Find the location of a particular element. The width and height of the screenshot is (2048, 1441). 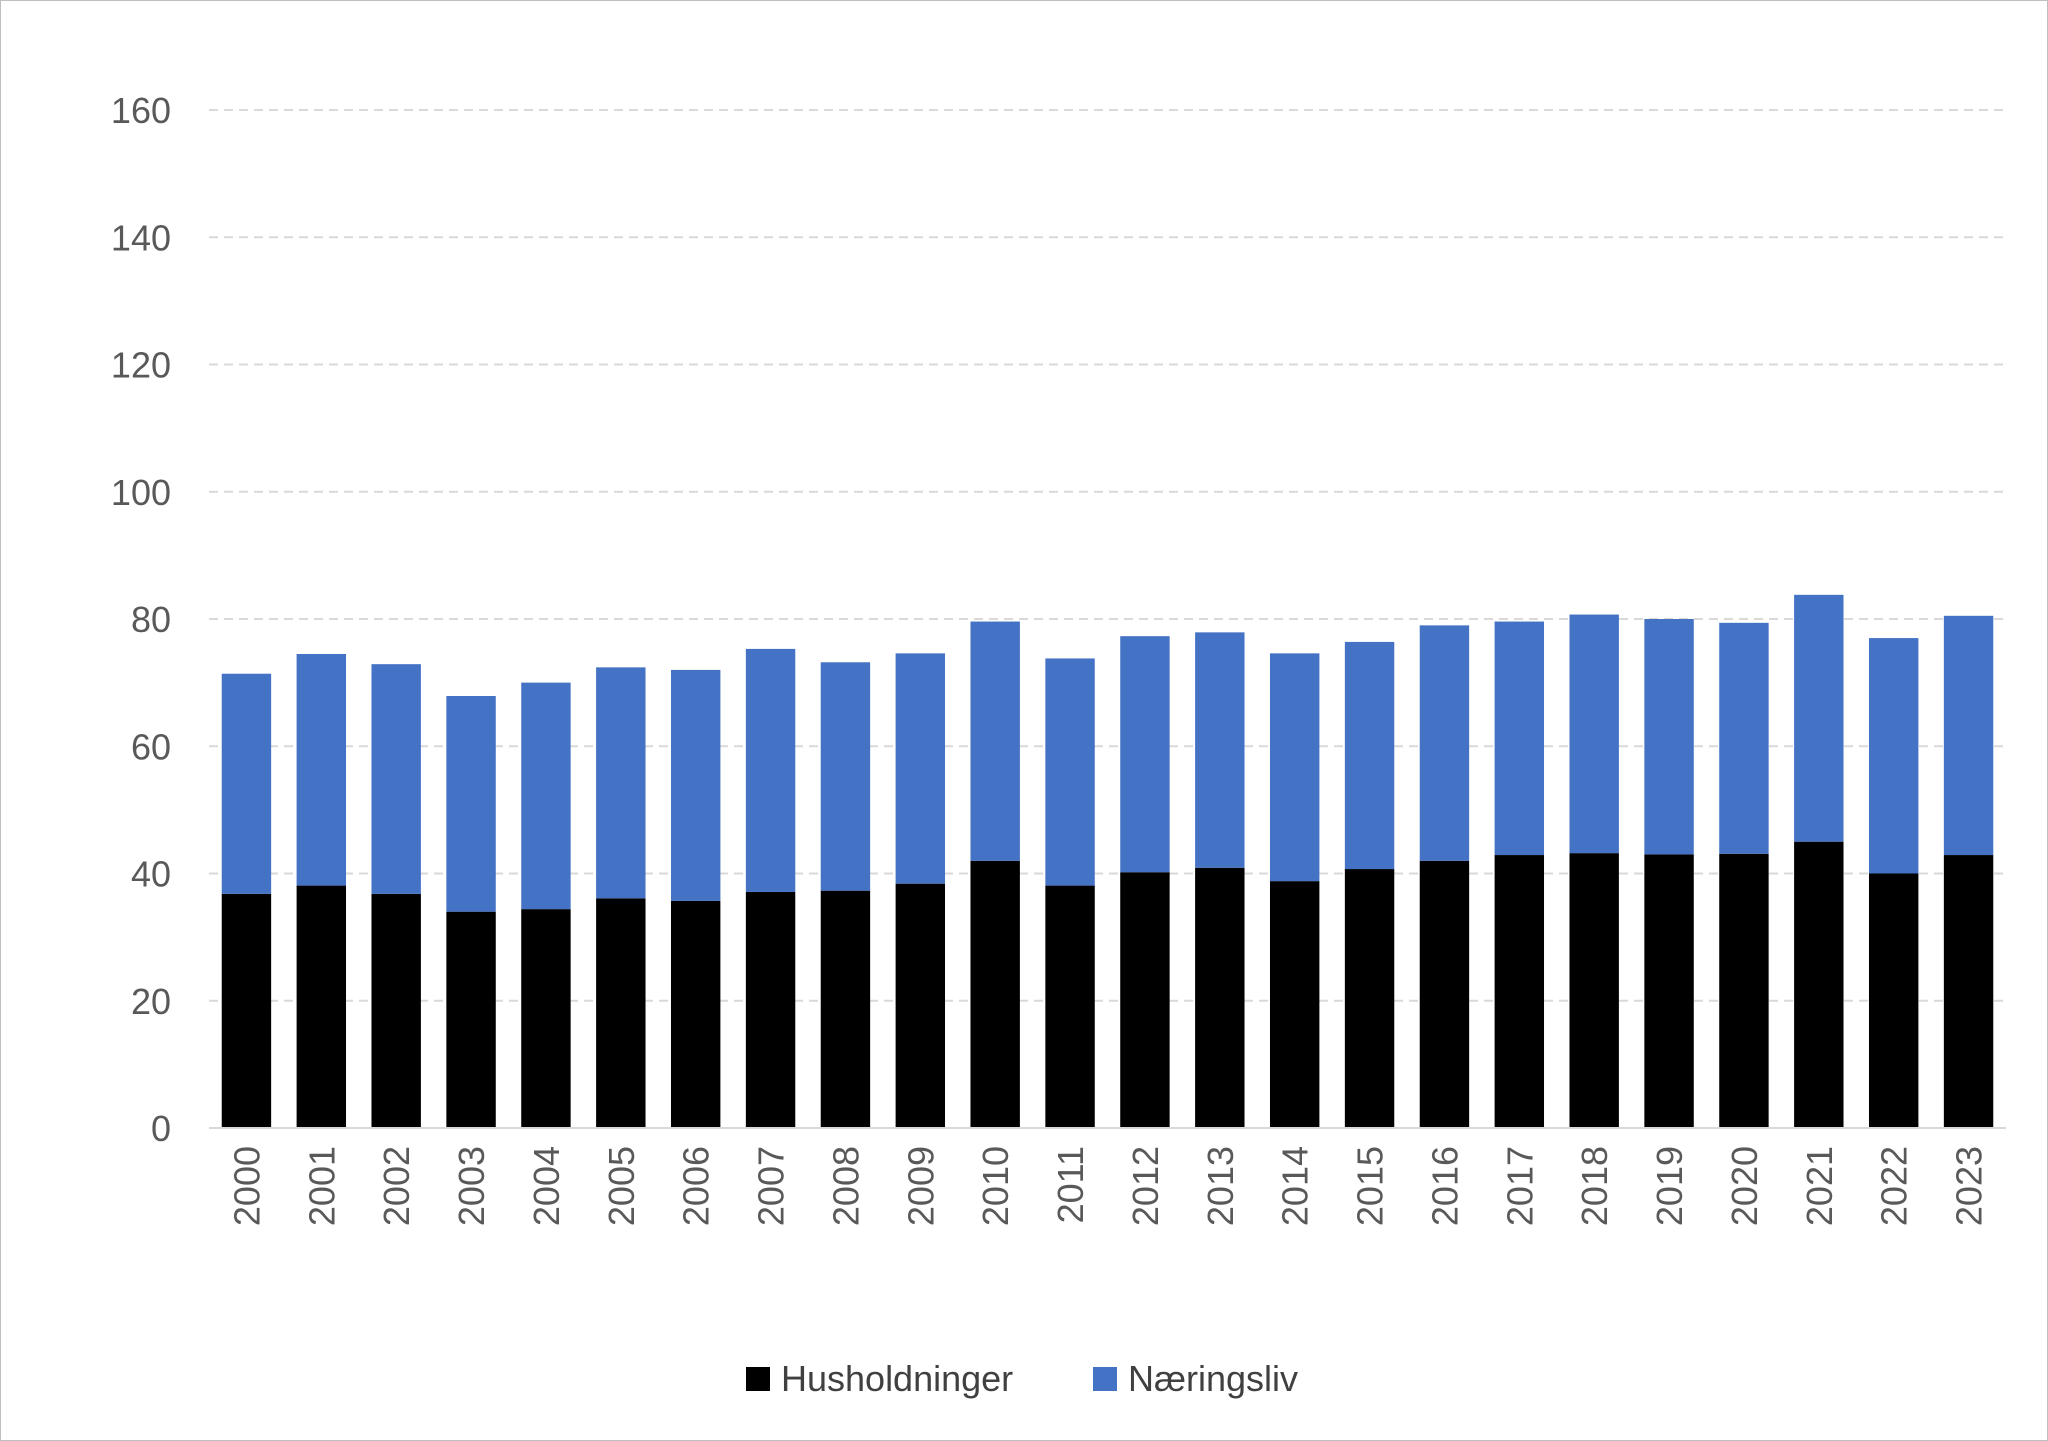

bar-husholdninger-2012 is located at coordinates (1145, 1000).